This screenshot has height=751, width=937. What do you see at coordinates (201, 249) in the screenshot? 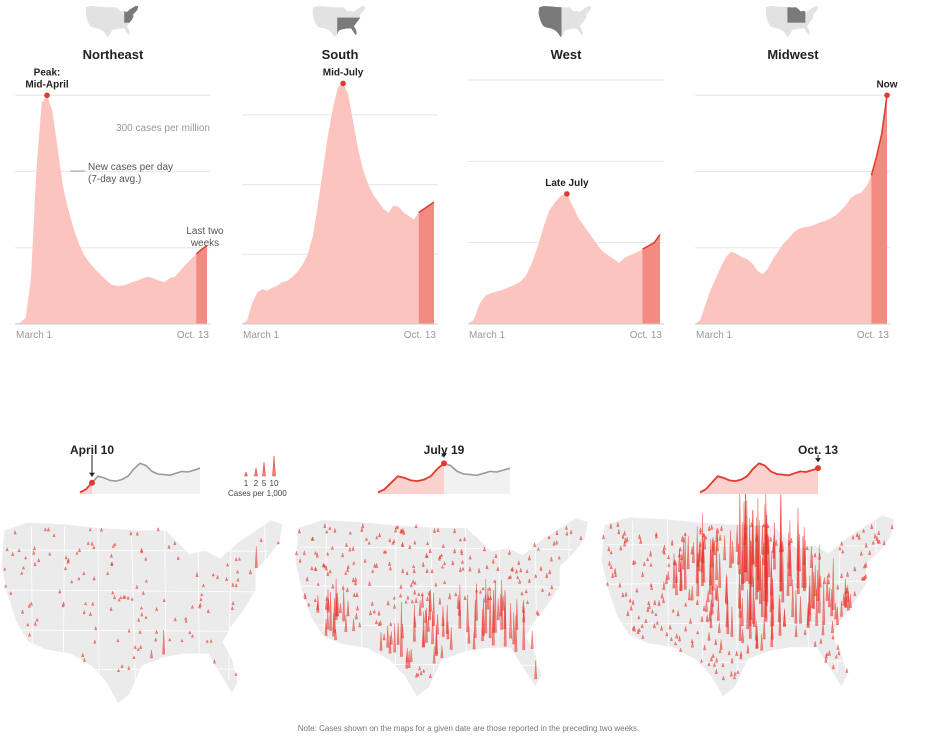
I see `recent-line` at bounding box center [201, 249].